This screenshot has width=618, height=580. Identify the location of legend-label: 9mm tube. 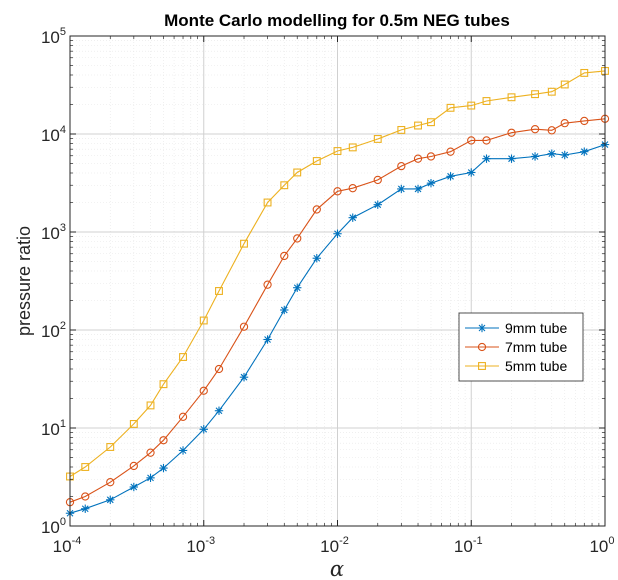
(536, 328).